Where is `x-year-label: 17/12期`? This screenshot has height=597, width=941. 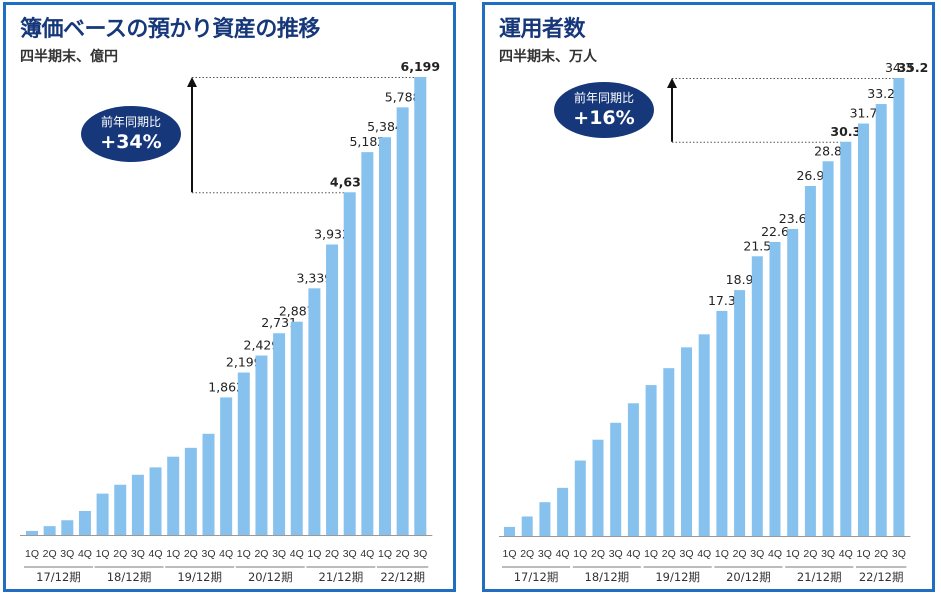
x-year-label: 17/12期 is located at coordinates (58, 577).